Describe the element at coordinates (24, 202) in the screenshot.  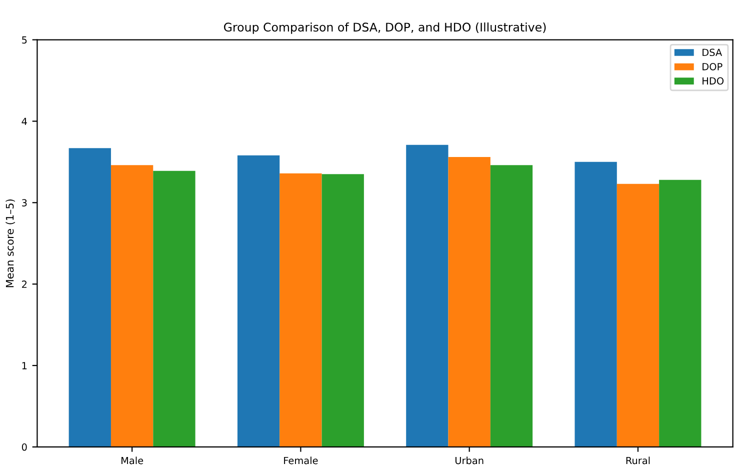
I see `y-tick-label: 3` at that location.